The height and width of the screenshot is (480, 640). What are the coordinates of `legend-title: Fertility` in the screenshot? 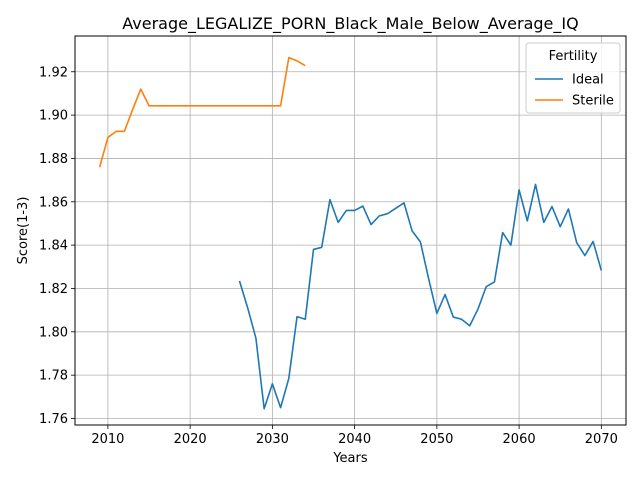 It's located at (573, 56).